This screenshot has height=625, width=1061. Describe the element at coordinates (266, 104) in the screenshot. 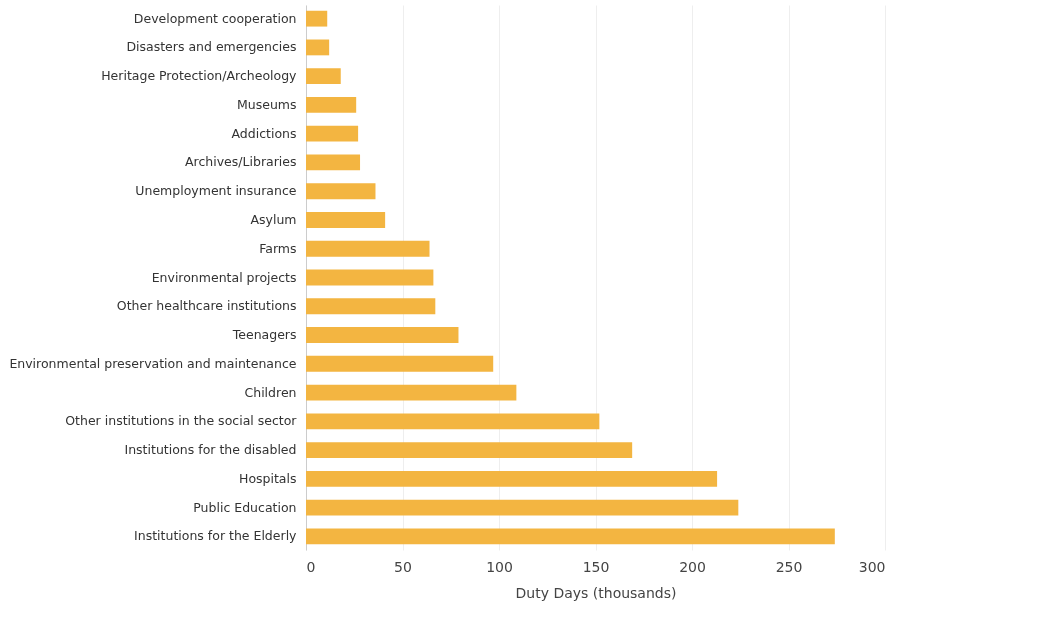

I see `y-tick-label: Museums` at that location.